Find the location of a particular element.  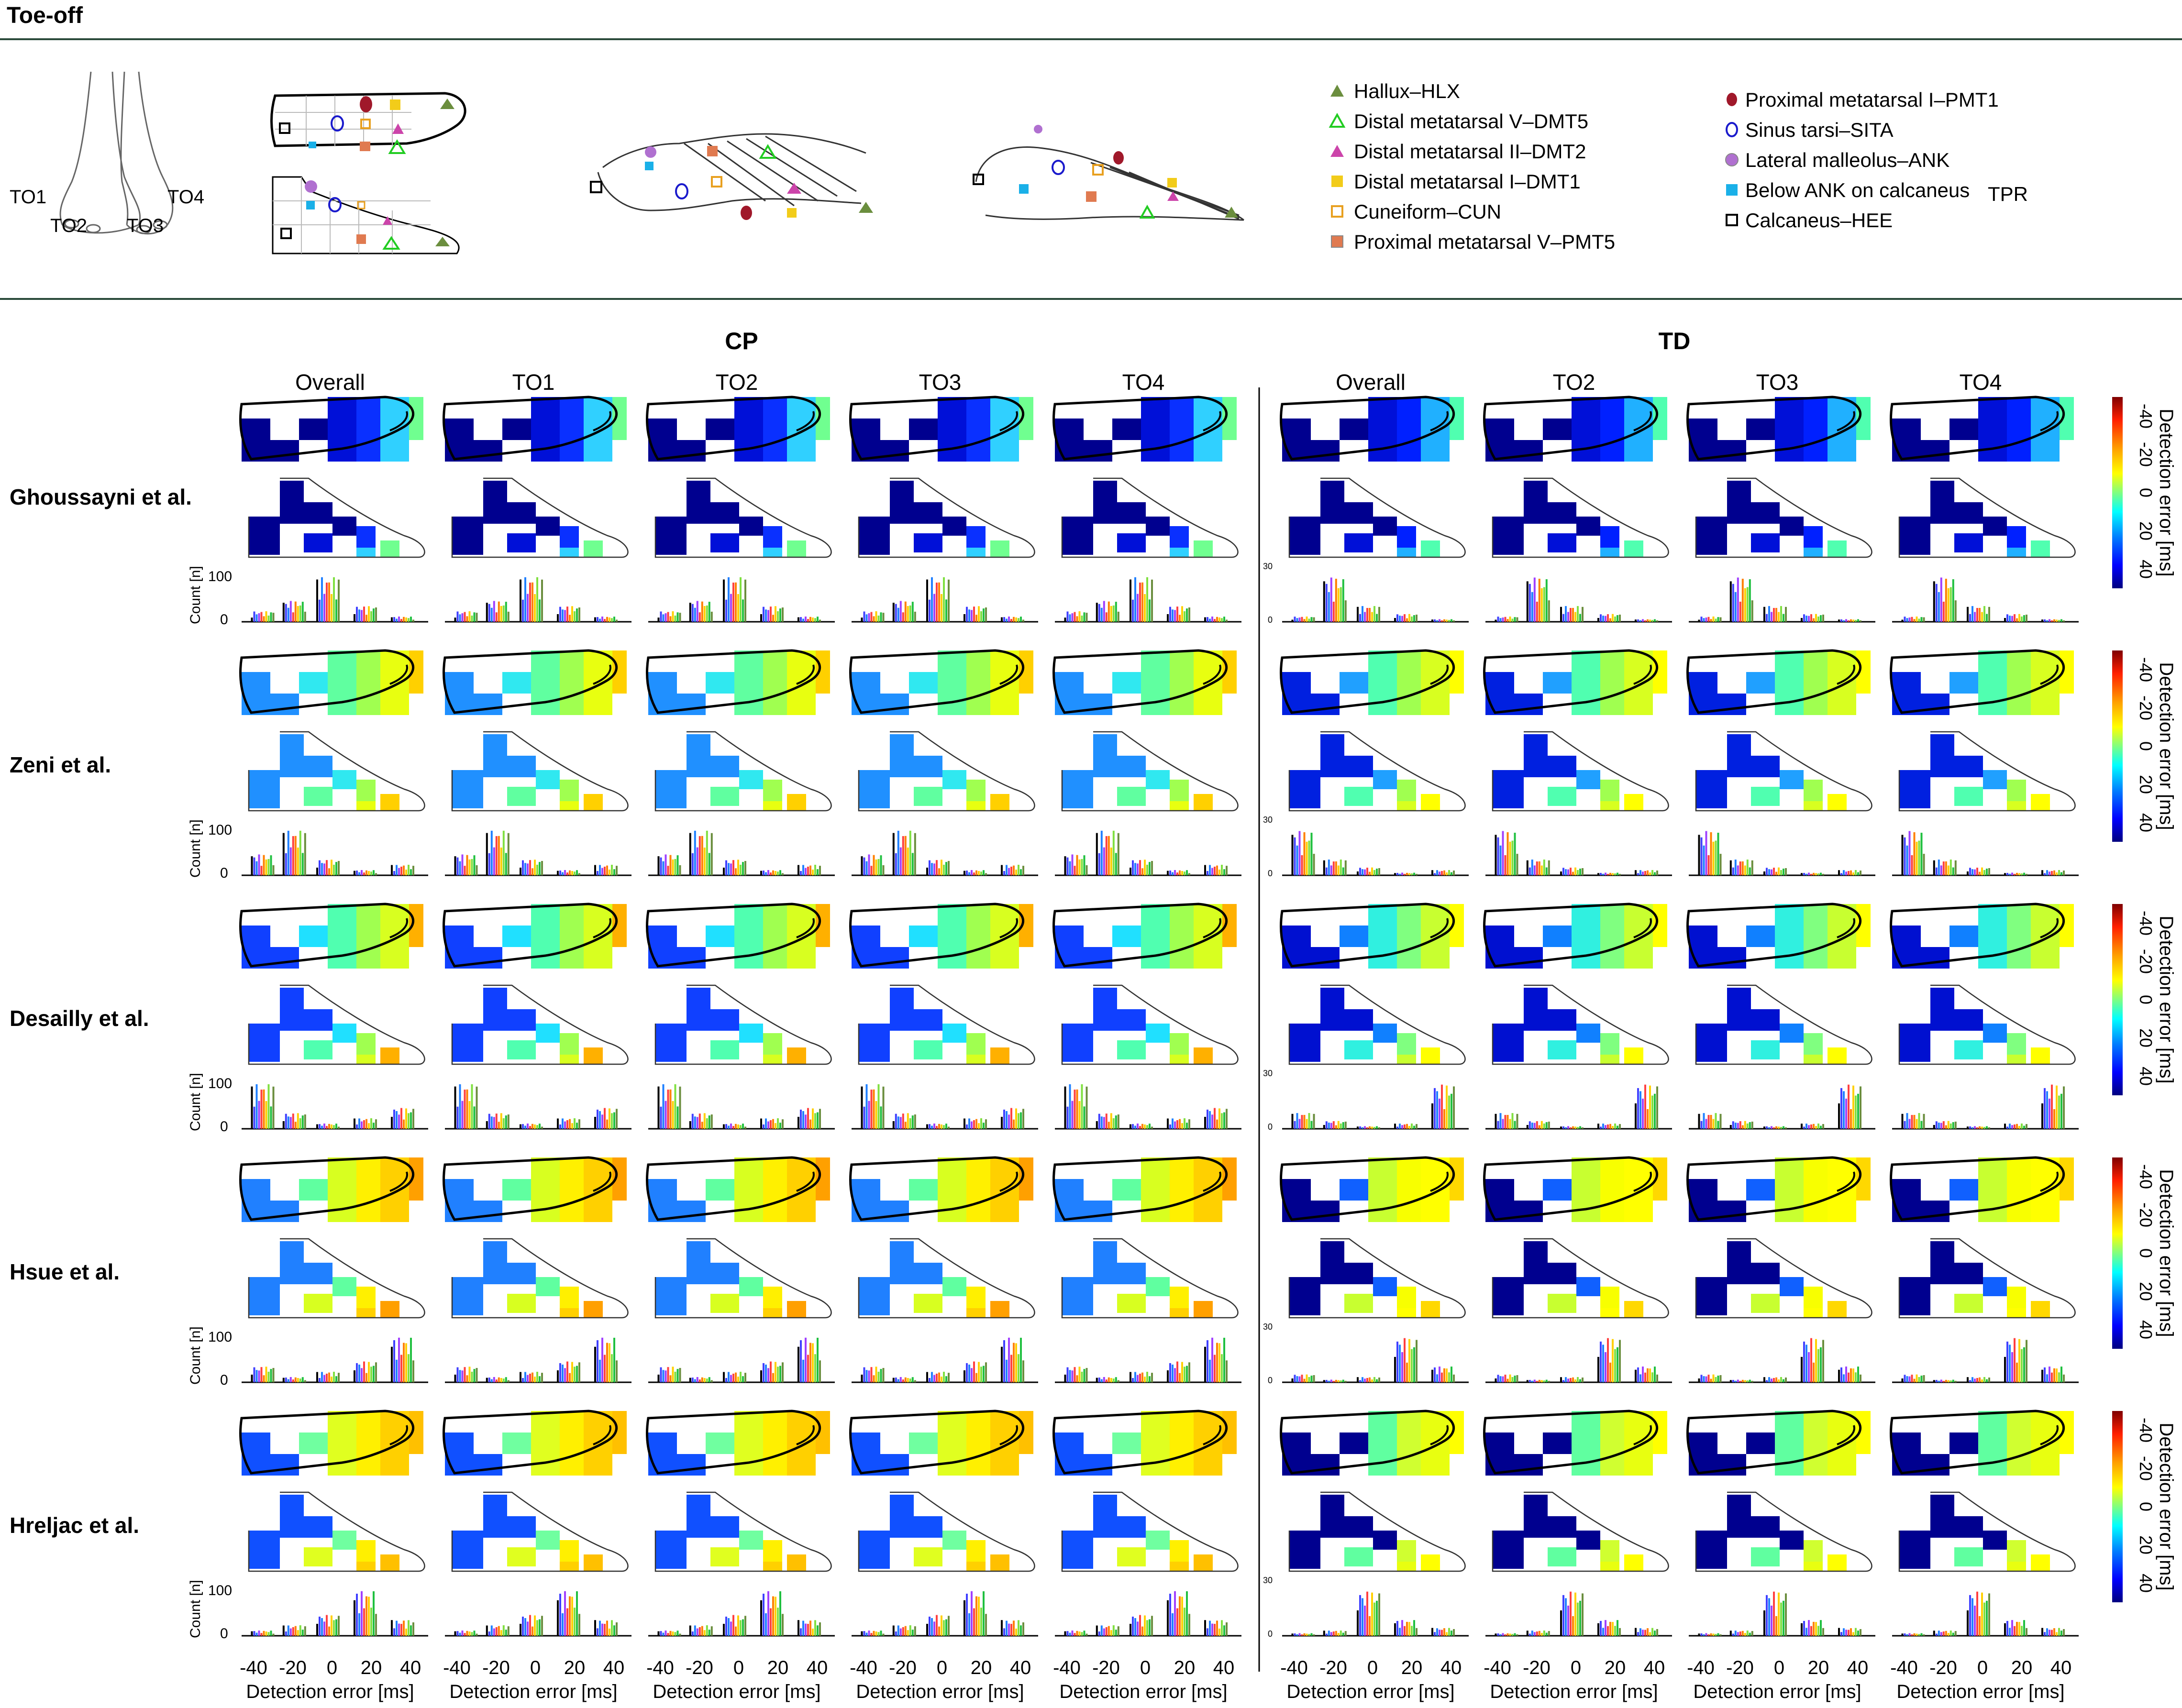

hist-xtick: 0 is located at coordinates (1576, 1667).